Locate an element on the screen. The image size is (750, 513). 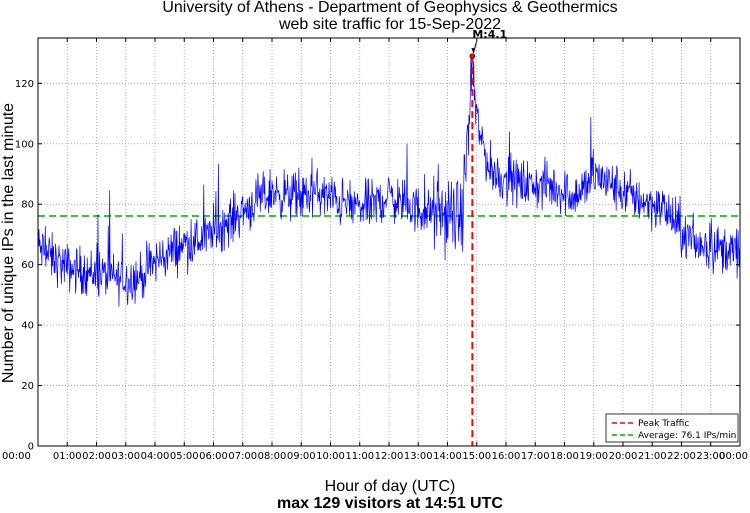
x-tick-label: 04:00 is located at coordinates (155, 456).